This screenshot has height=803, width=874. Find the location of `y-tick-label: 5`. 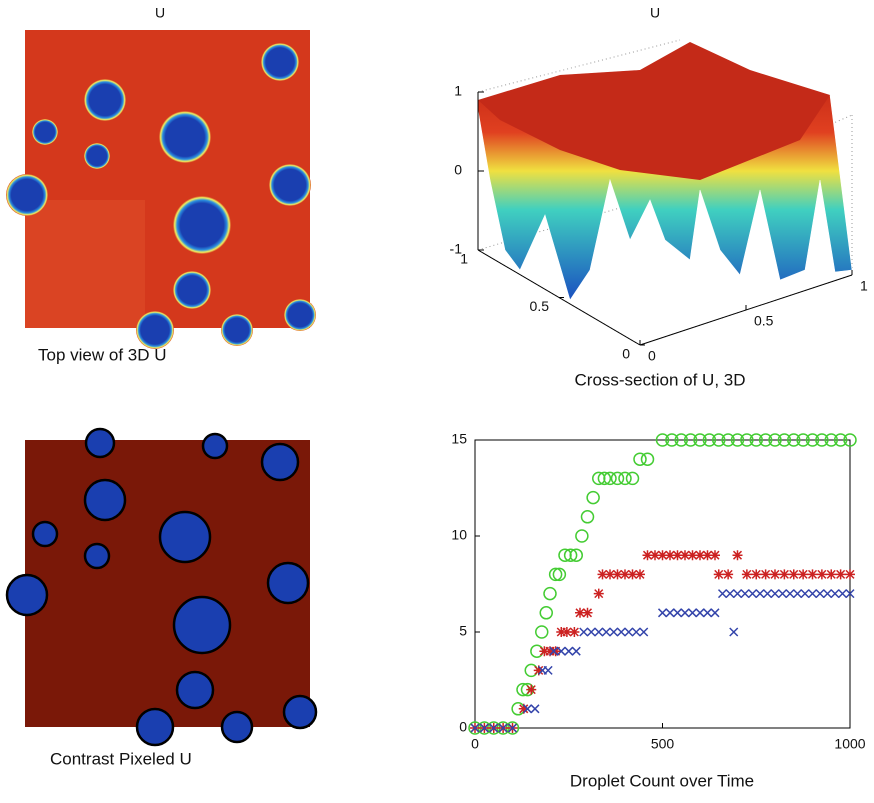

y-tick-label: 5 is located at coordinates (463, 631).